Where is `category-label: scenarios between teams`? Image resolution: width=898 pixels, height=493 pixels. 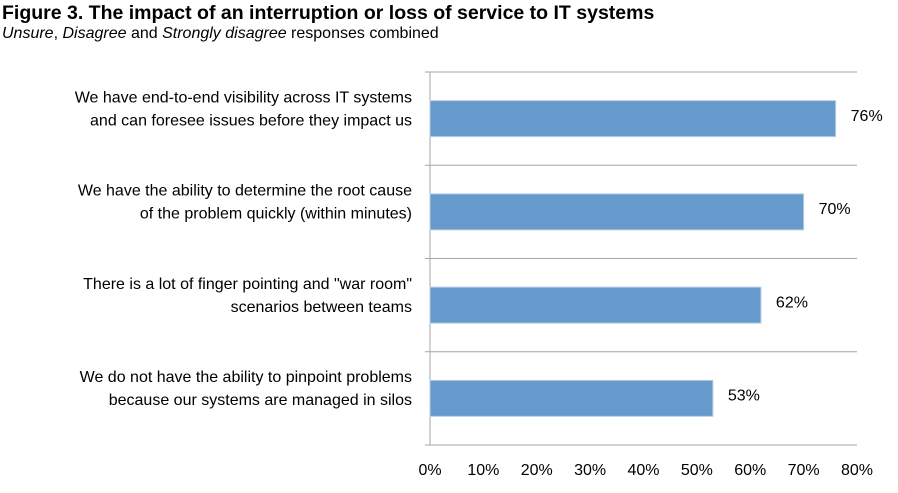 category-label: scenarios between teams is located at coordinates (321, 307).